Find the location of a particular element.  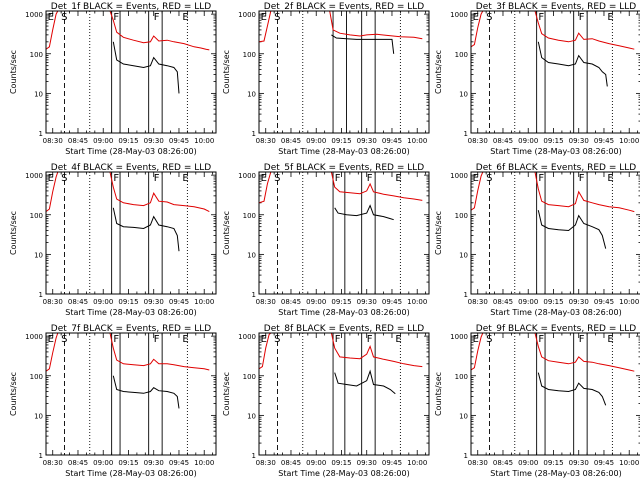

panel-title: Det_9f BLACK = Events, RED = LLD is located at coordinates (556, 329).